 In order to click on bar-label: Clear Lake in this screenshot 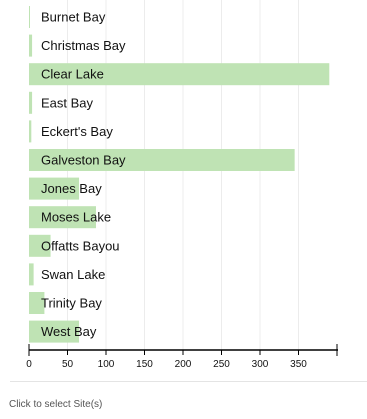, I will do `click(72, 74)`.